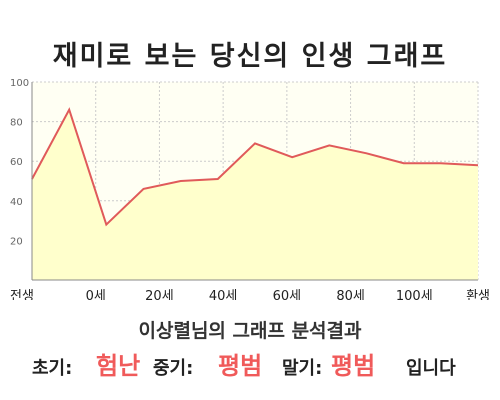  What do you see at coordinates (16, 202) in the screenshot?
I see `y-tick-label: 40` at bounding box center [16, 202].